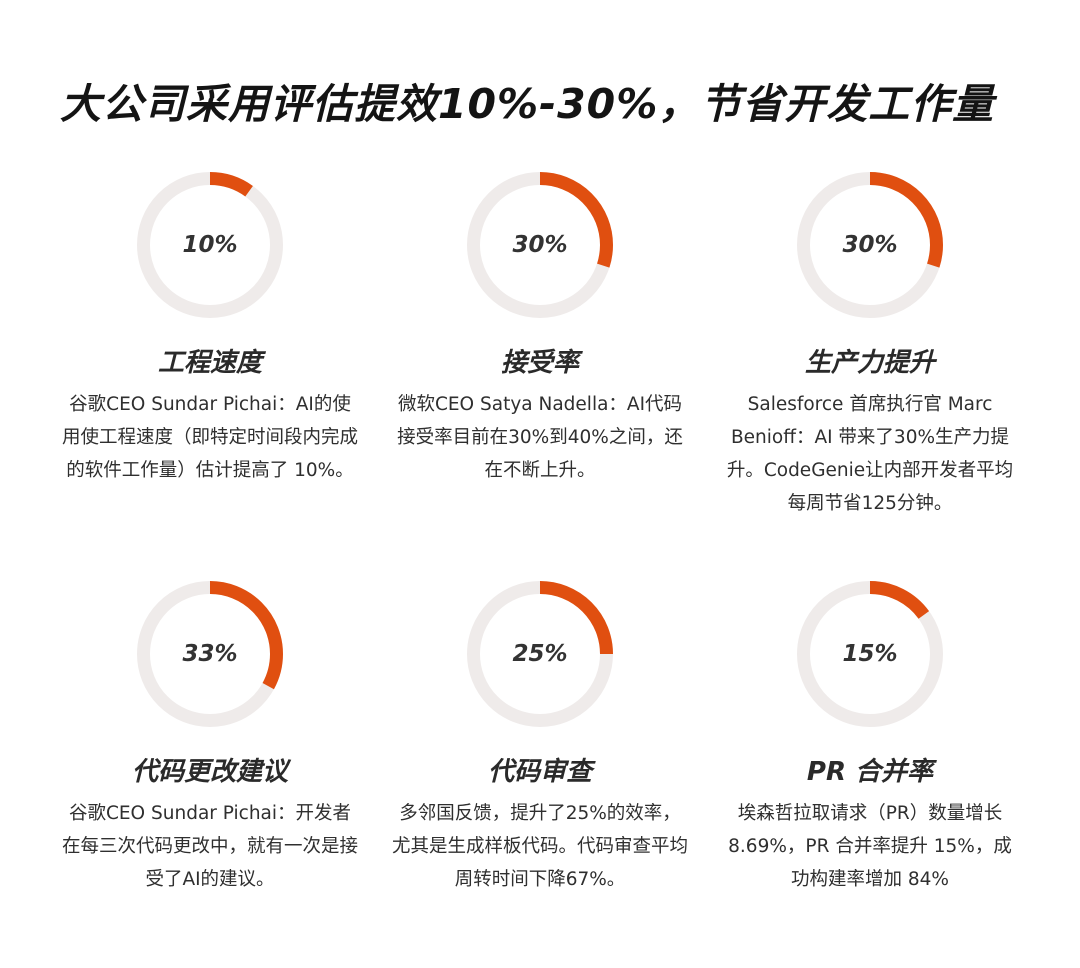  What do you see at coordinates (209, 363) in the screenshot?
I see `card-title: 工程速度` at bounding box center [209, 363].